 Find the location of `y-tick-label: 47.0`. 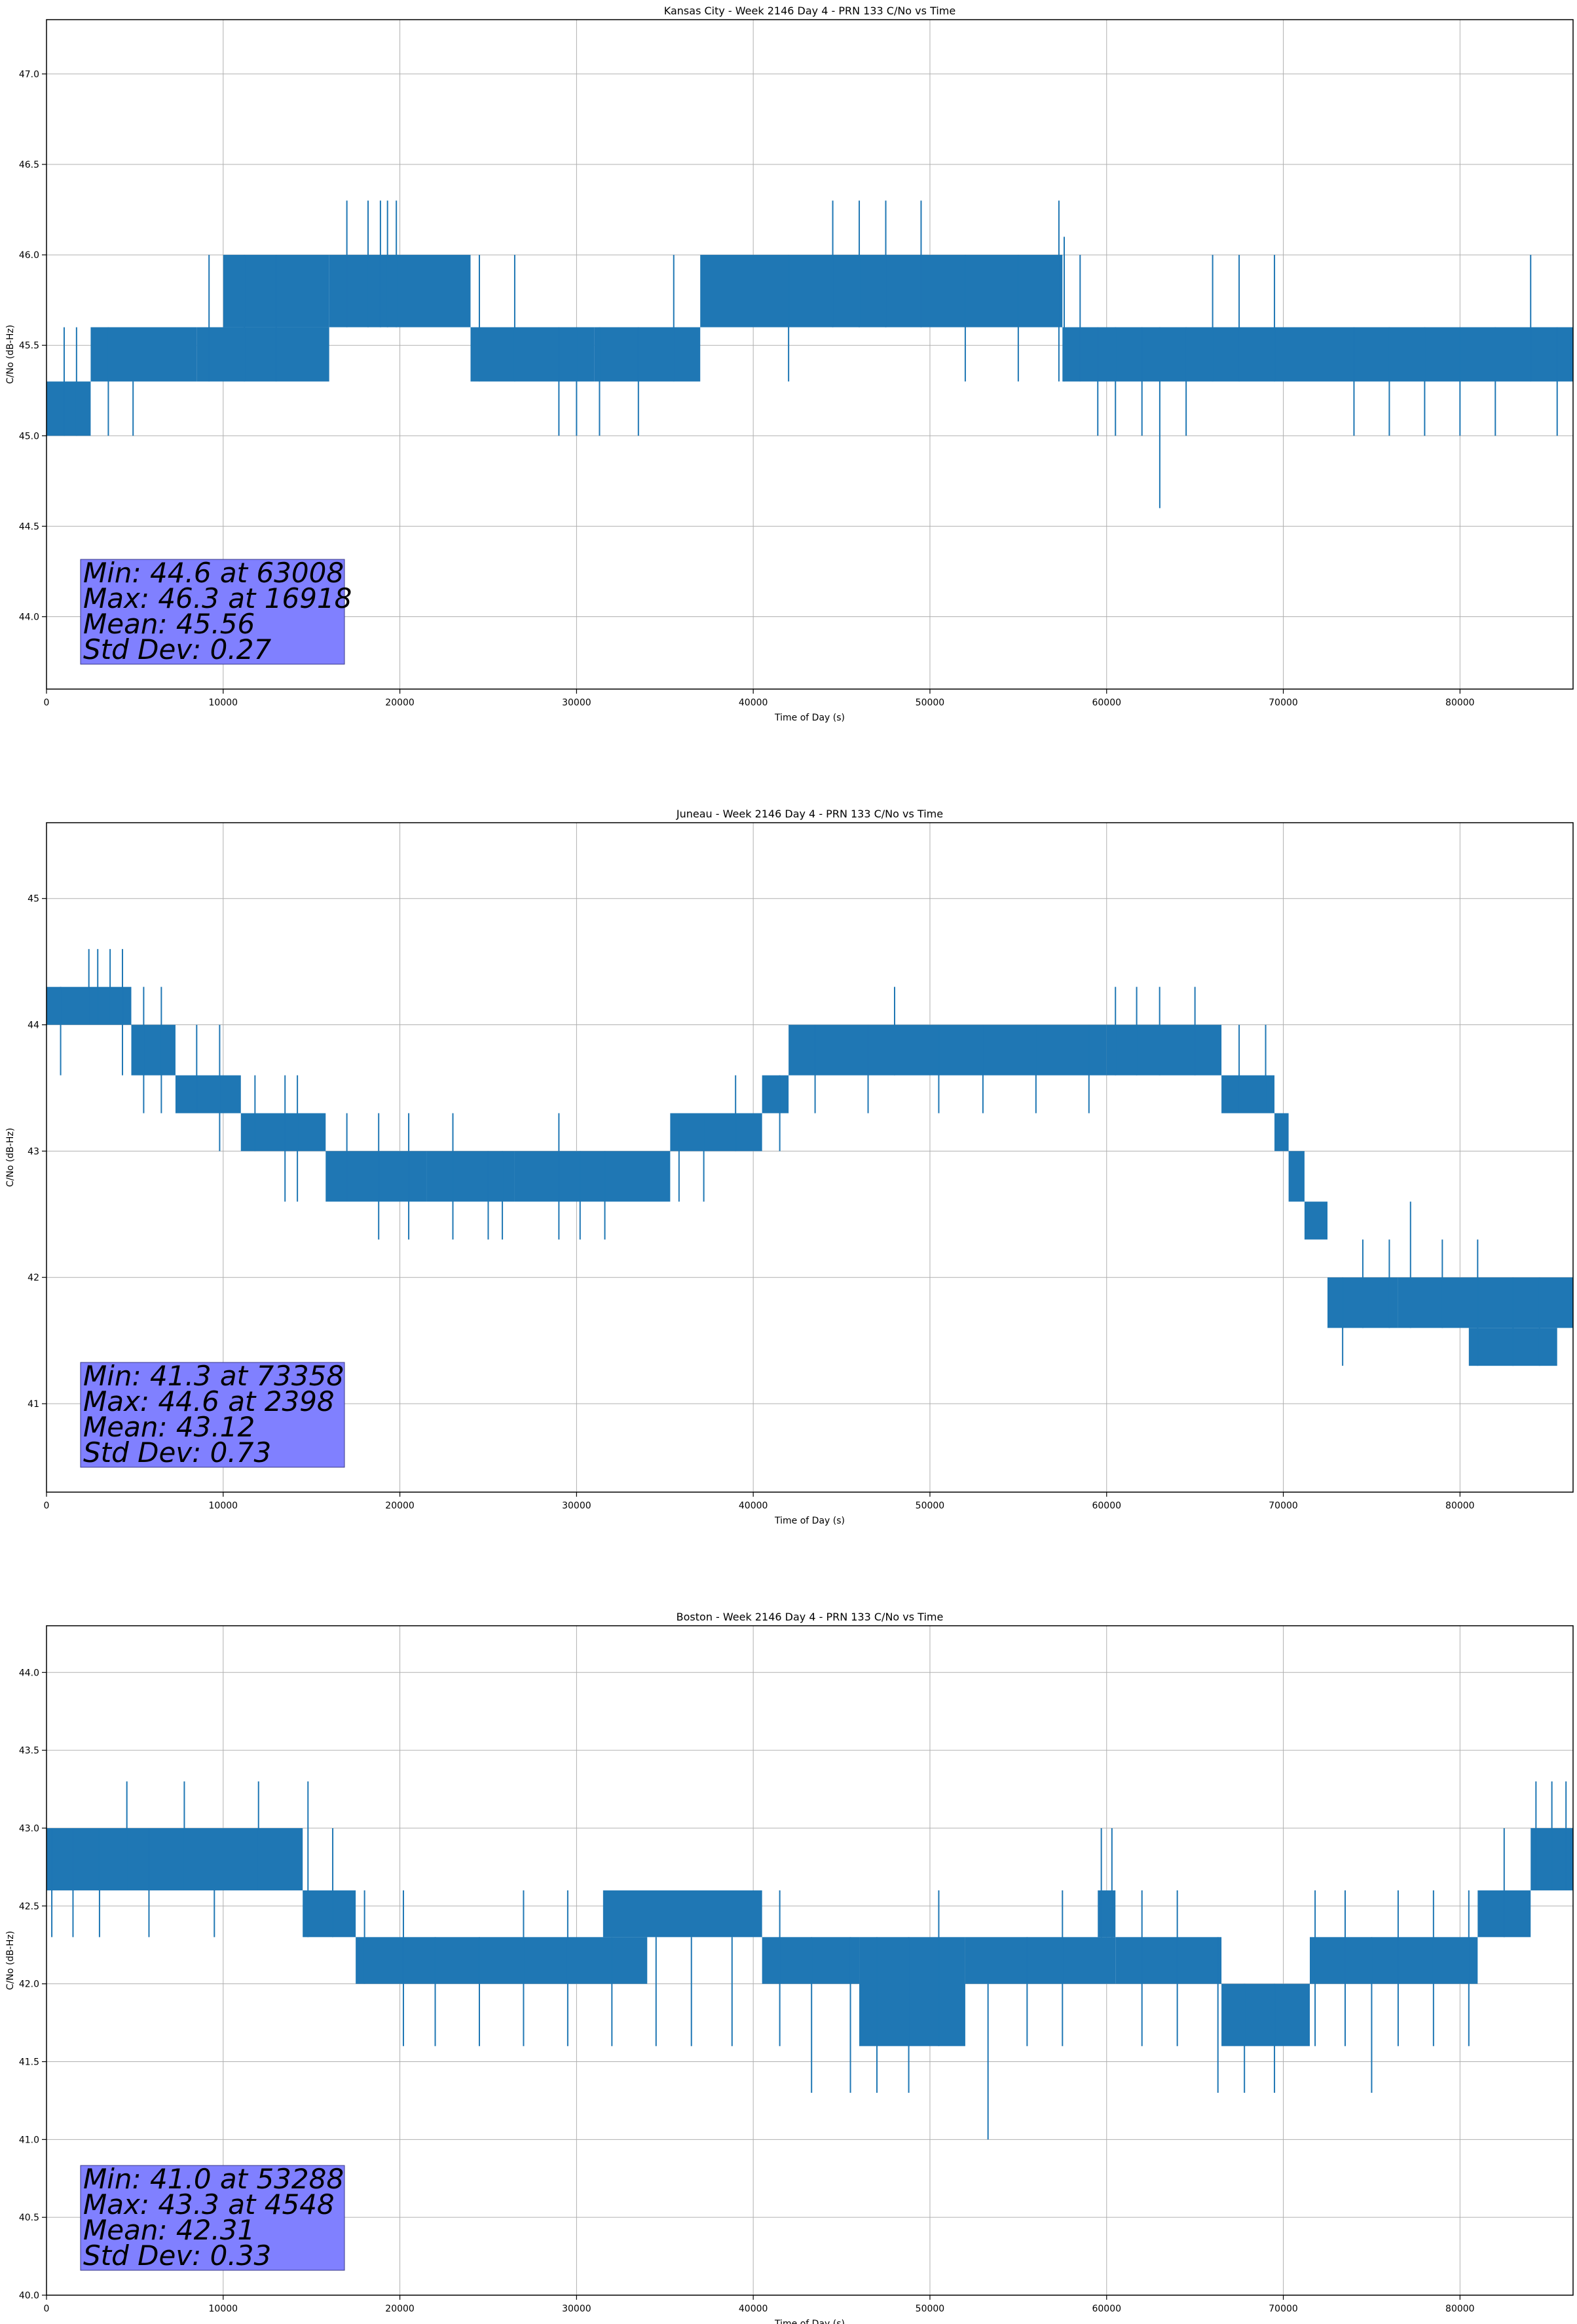

y-tick-label: 47.0 is located at coordinates (29, 74).